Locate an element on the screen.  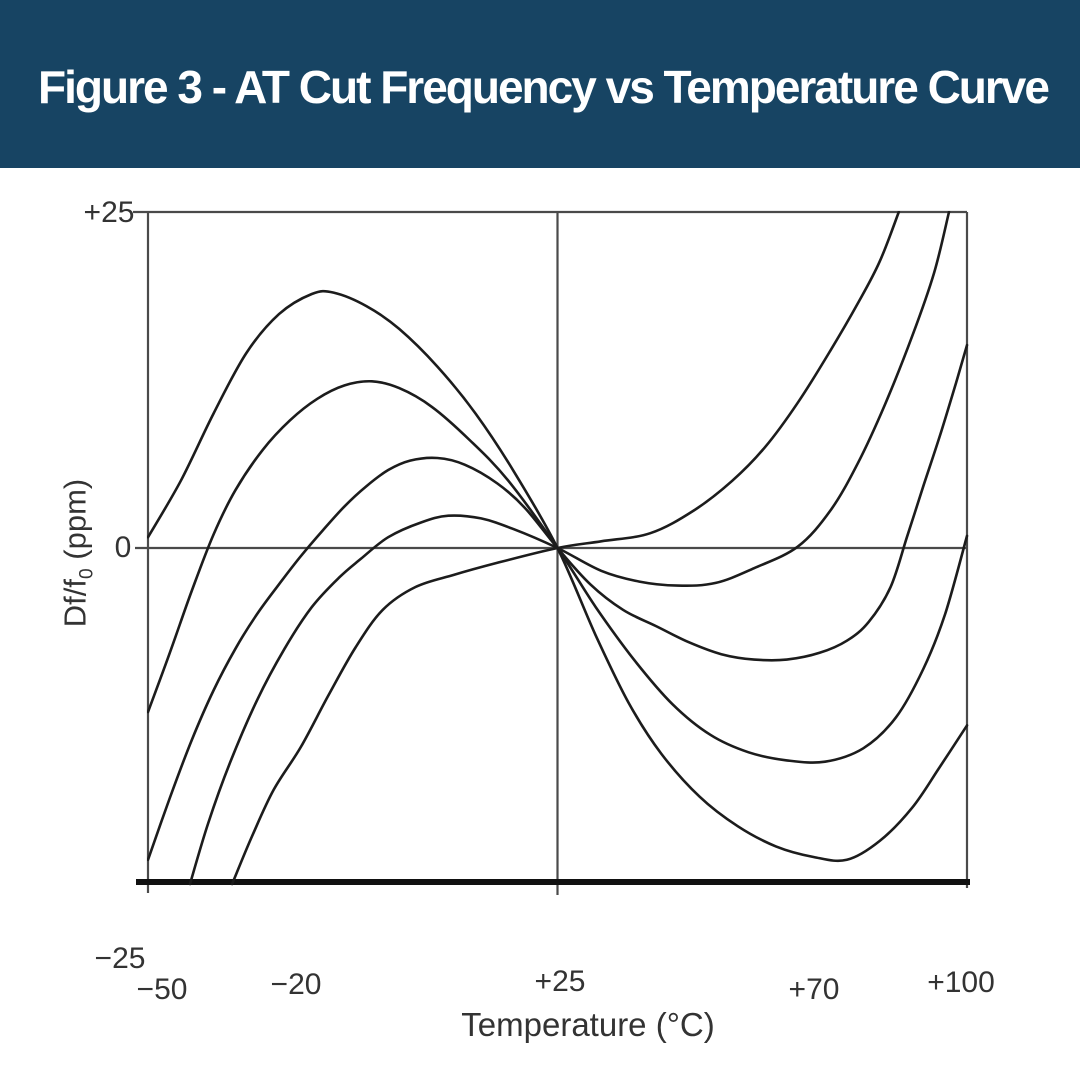
y-axis-title-main: Df/f is located at coordinates (75, 603).